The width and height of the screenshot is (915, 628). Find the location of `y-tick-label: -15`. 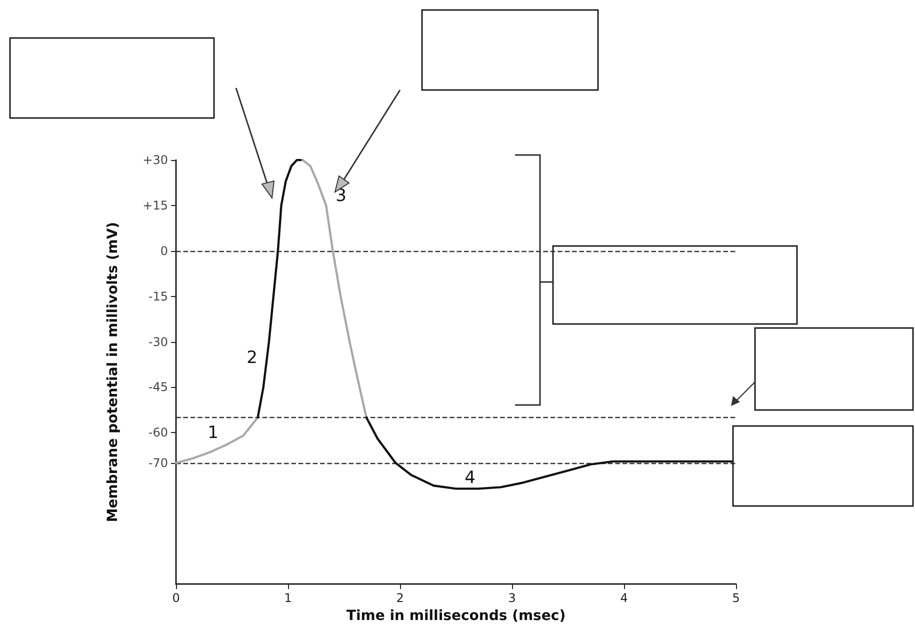

y-tick-label: -15 is located at coordinates (158, 296).